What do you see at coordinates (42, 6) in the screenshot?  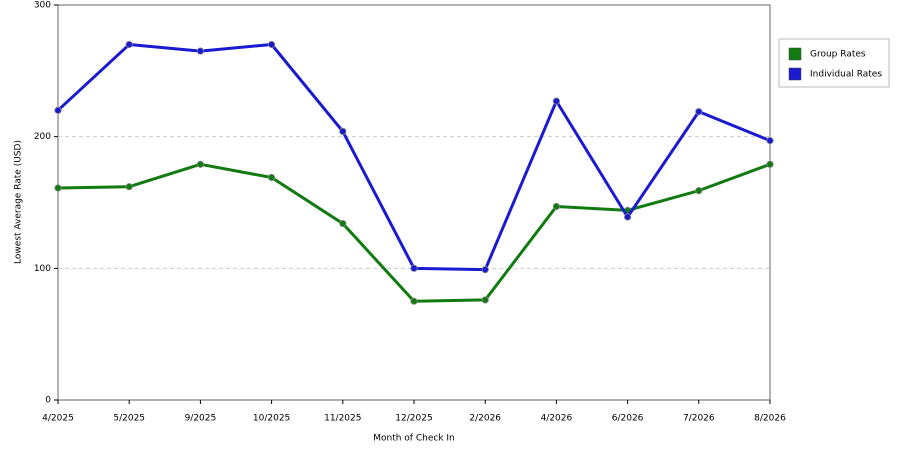 I see `y-tick-label: 300` at bounding box center [42, 6].